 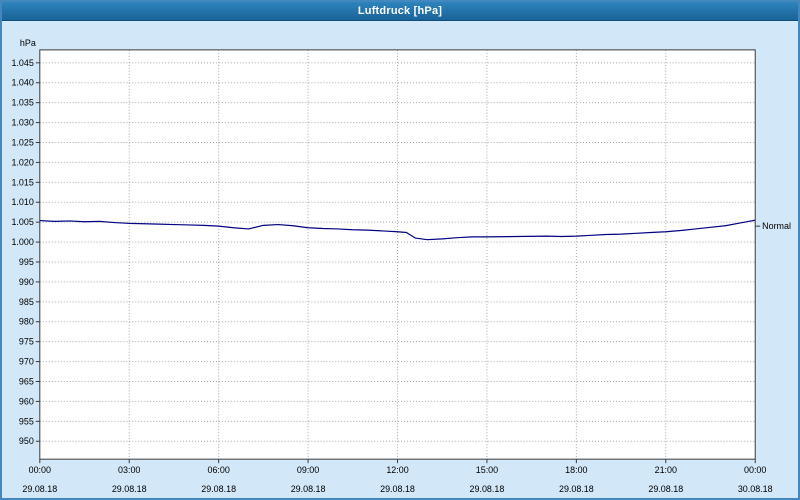 I want to click on x-tick-time: 09:00, so click(x=308, y=470).